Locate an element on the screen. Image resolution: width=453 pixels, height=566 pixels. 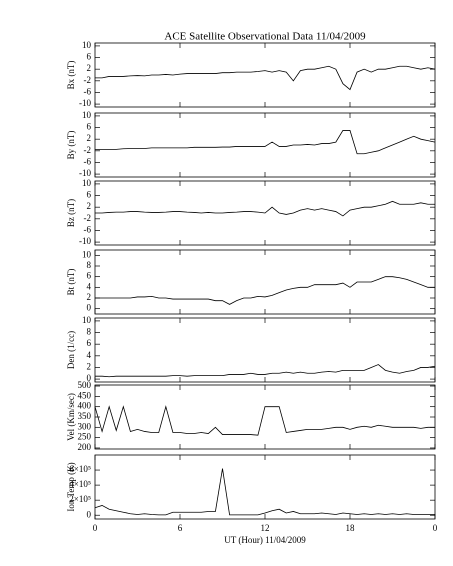
y-axis-label: Bt (nT) is located at coordinates (71, 282).